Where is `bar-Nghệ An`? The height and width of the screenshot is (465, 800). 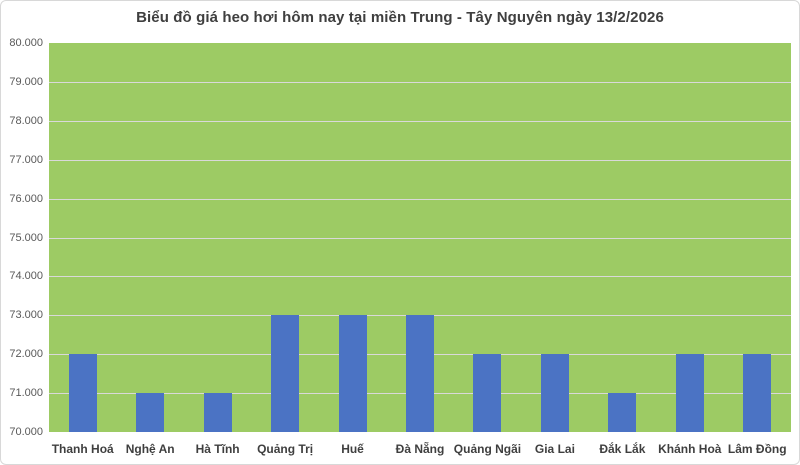
bar-Nghệ An is located at coordinates (150, 412).